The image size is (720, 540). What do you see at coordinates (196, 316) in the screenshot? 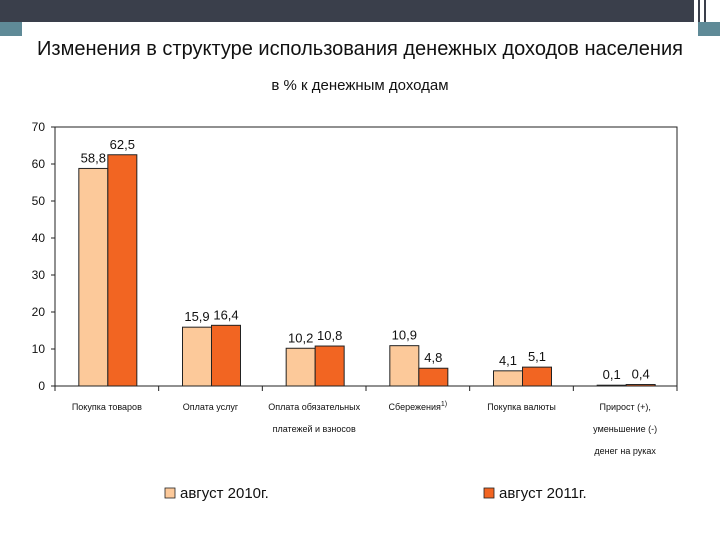
I see `data-label: 15,9` at bounding box center [196, 316].